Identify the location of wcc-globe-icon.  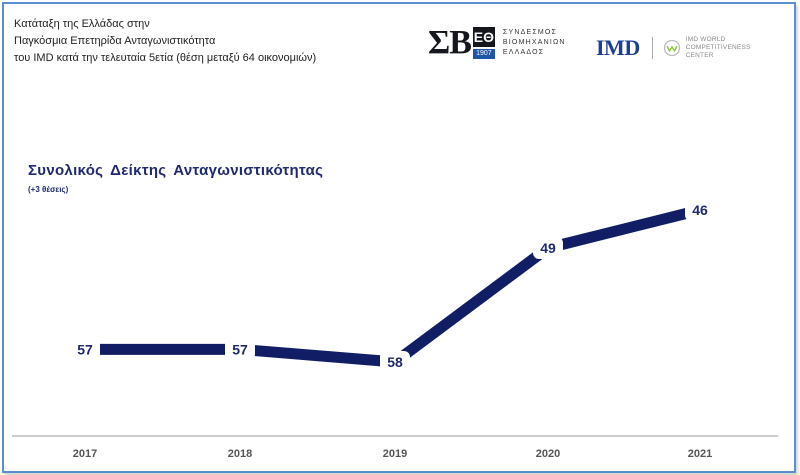
(671, 48).